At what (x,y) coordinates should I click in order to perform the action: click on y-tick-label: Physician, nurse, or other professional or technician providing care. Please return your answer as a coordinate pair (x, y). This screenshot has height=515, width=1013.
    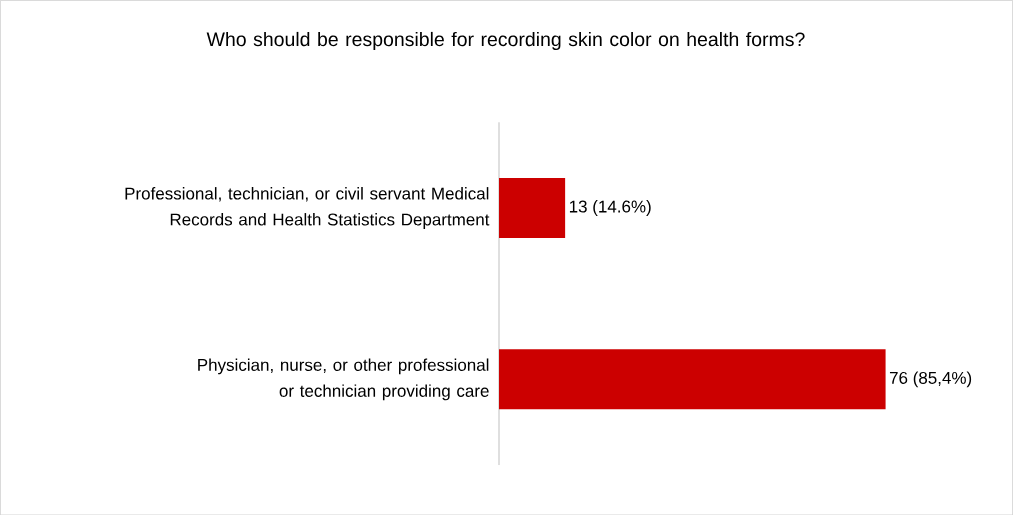
    Looking at the image, I should click on (343, 379).